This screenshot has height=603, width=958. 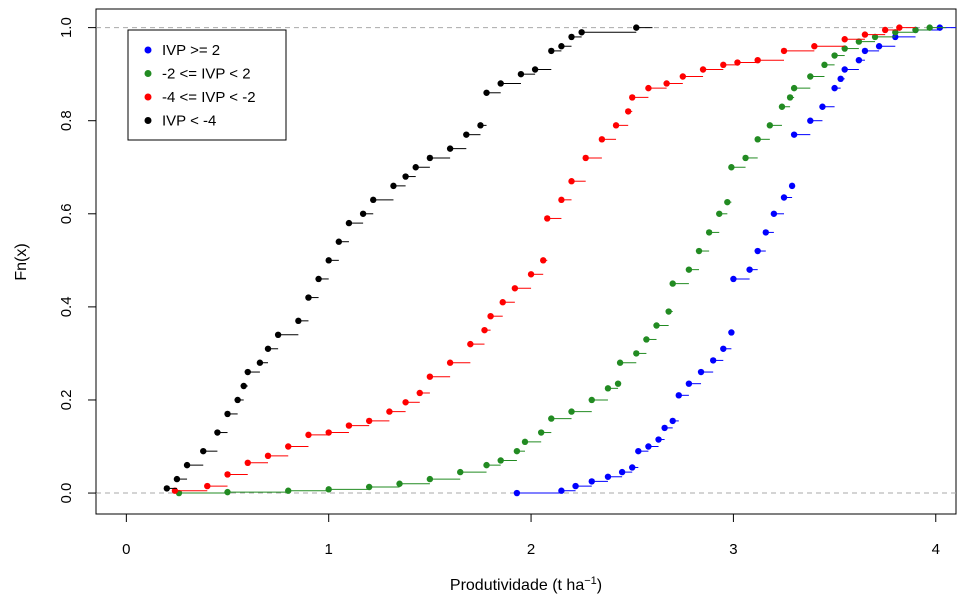 What do you see at coordinates (206, 74) in the screenshot?
I see `legend-label: -2 <= IVP < 2` at bounding box center [206, 74].